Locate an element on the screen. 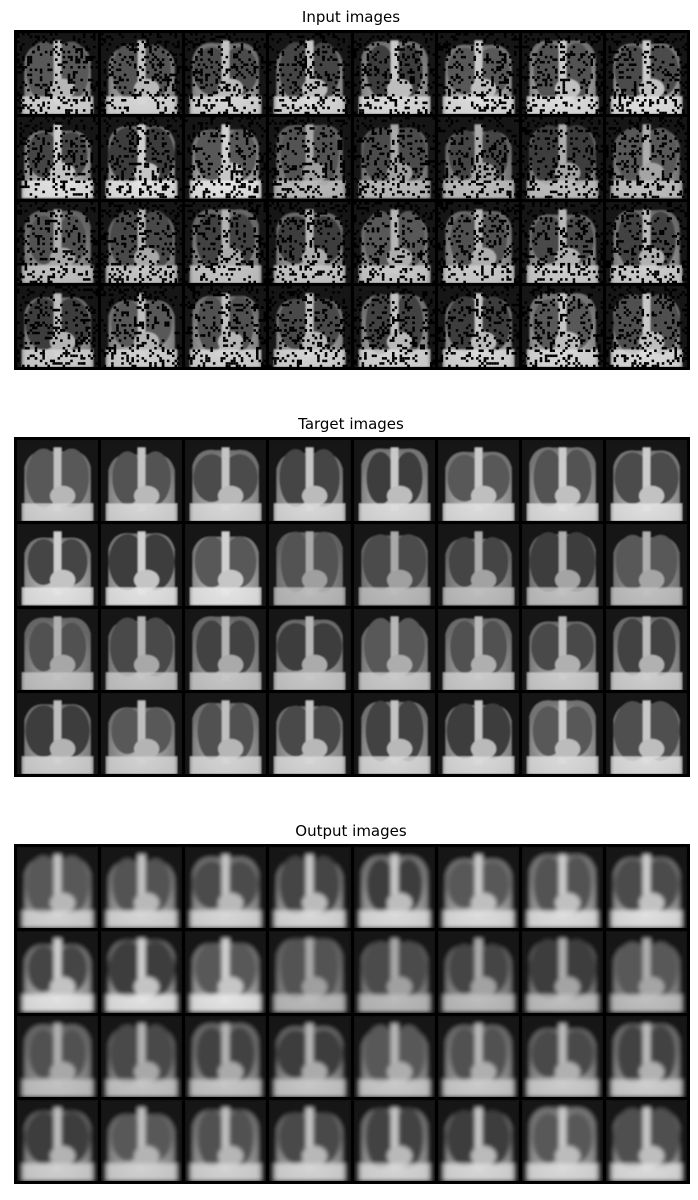 The height and width of the screenshot is (1200, 698). target-images-title: Target images is located at coordinates (351, 424).